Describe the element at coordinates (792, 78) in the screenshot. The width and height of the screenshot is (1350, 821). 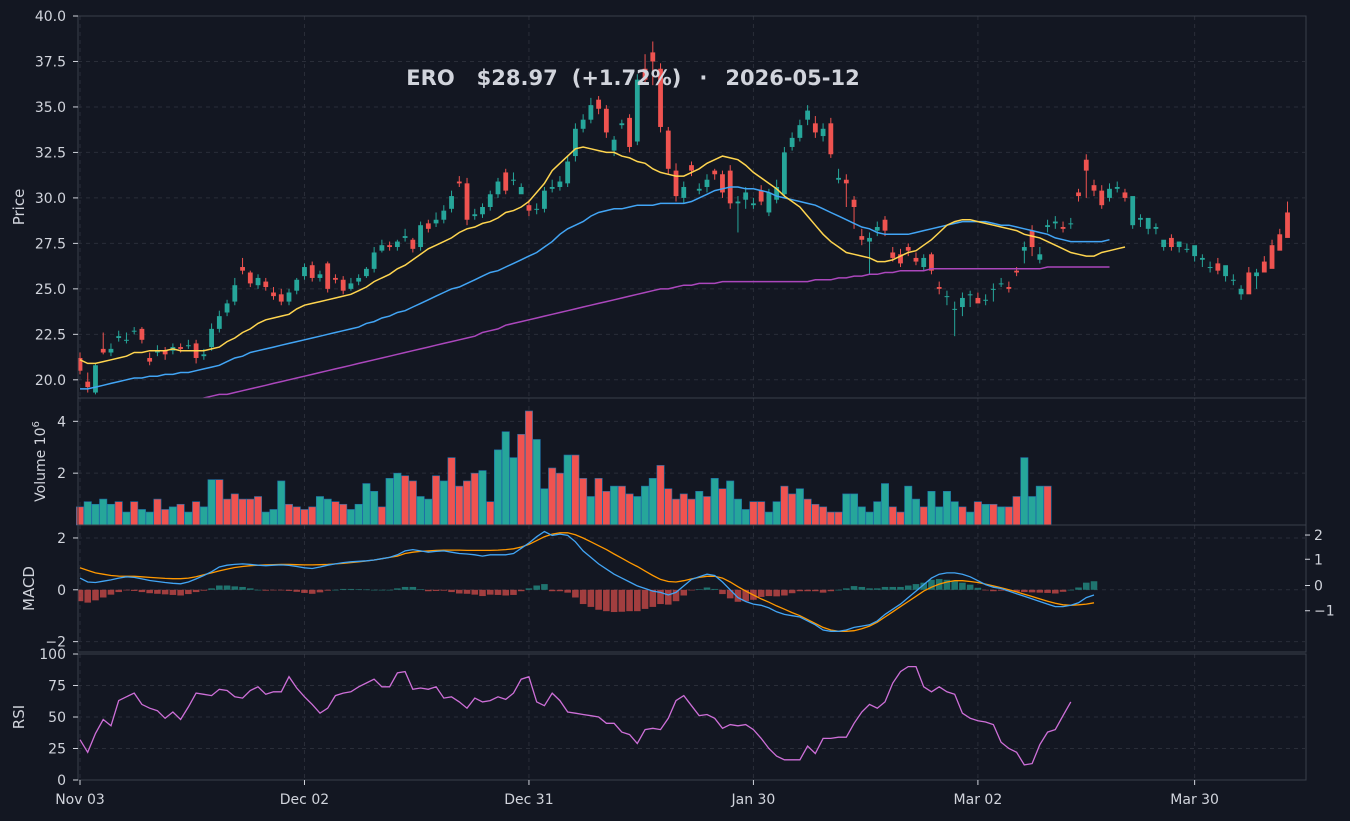
I see `title-date: 2026-05-12` at that location.